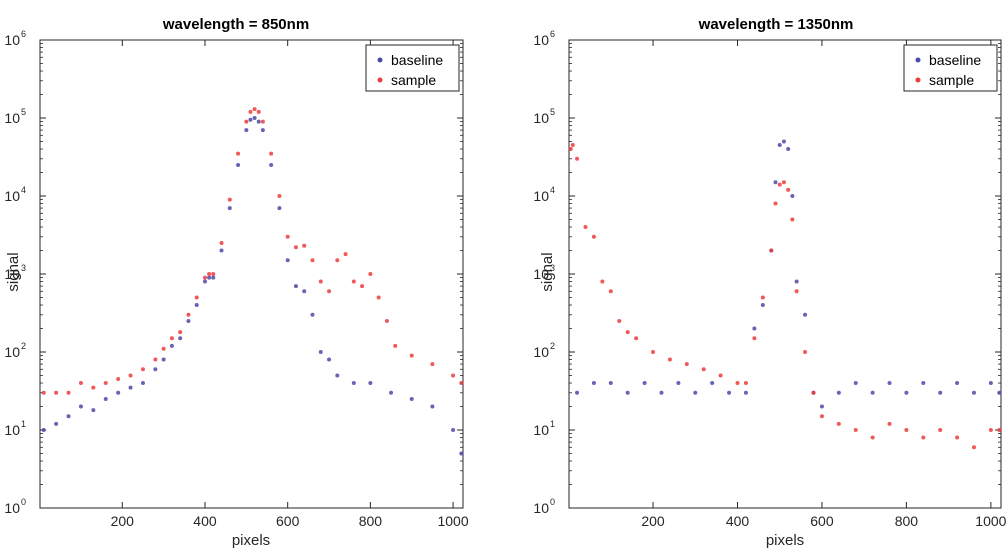  What do you see at coordinates (990, 521) in the screenshot?
I see `x-tick-label: 1000` at bounding box center [990, 521].